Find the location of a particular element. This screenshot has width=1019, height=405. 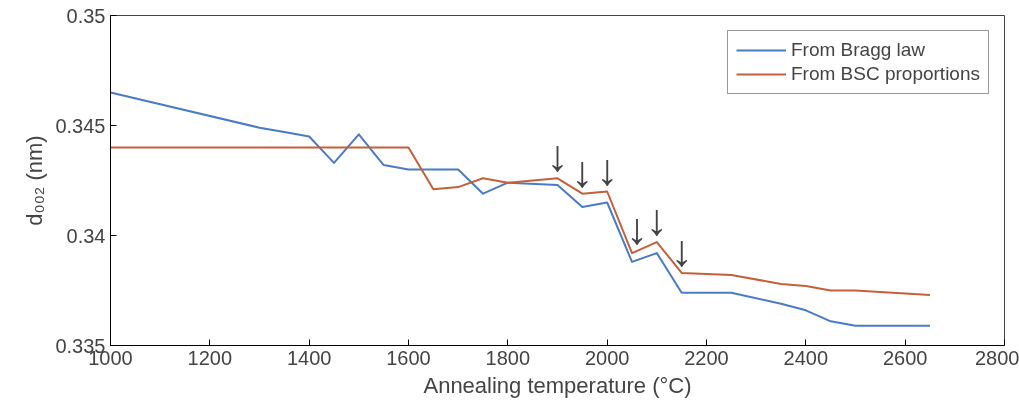

y-tick-label: 0.35 is located at coordinates (86, 15).